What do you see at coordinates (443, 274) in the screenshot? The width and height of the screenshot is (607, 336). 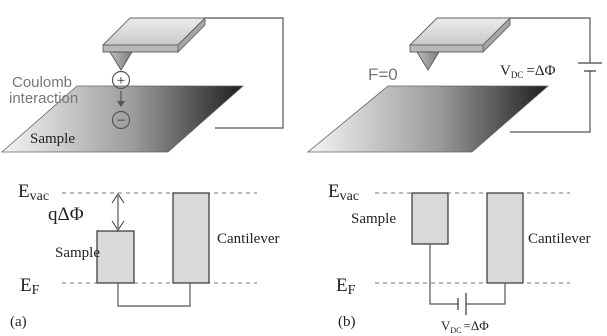 I see `panel-b-bottom-wire-left` at bounding box center [443, 274].